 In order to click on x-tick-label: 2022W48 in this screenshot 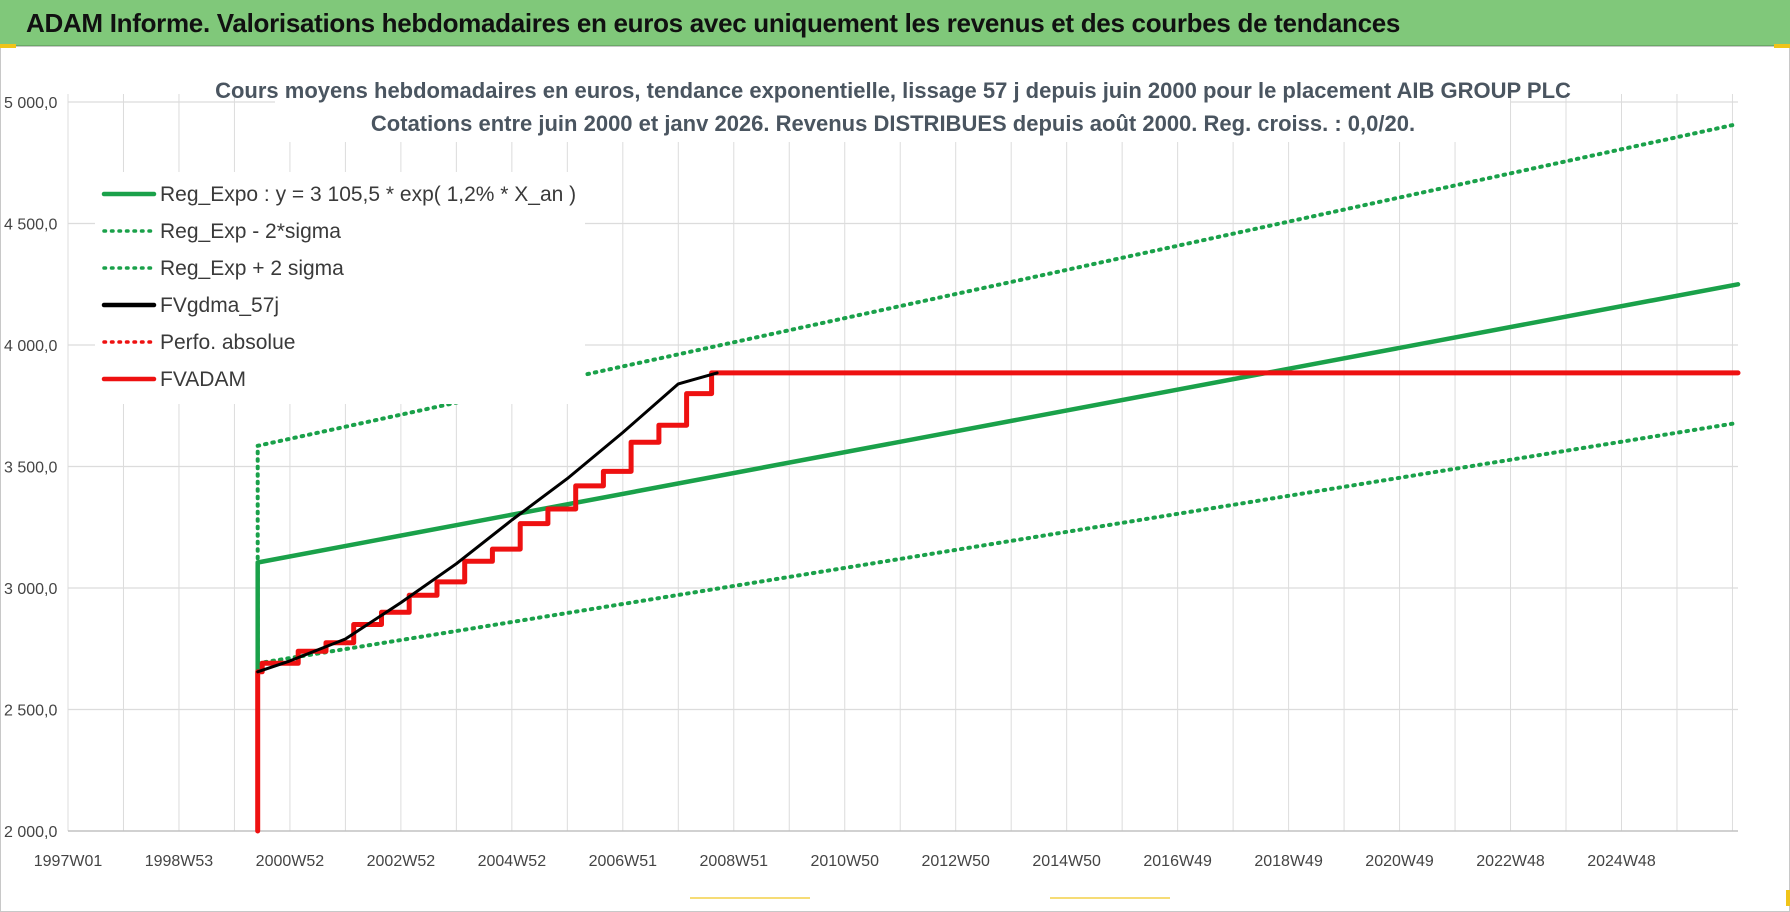, I will do `click(1510, 861)`.